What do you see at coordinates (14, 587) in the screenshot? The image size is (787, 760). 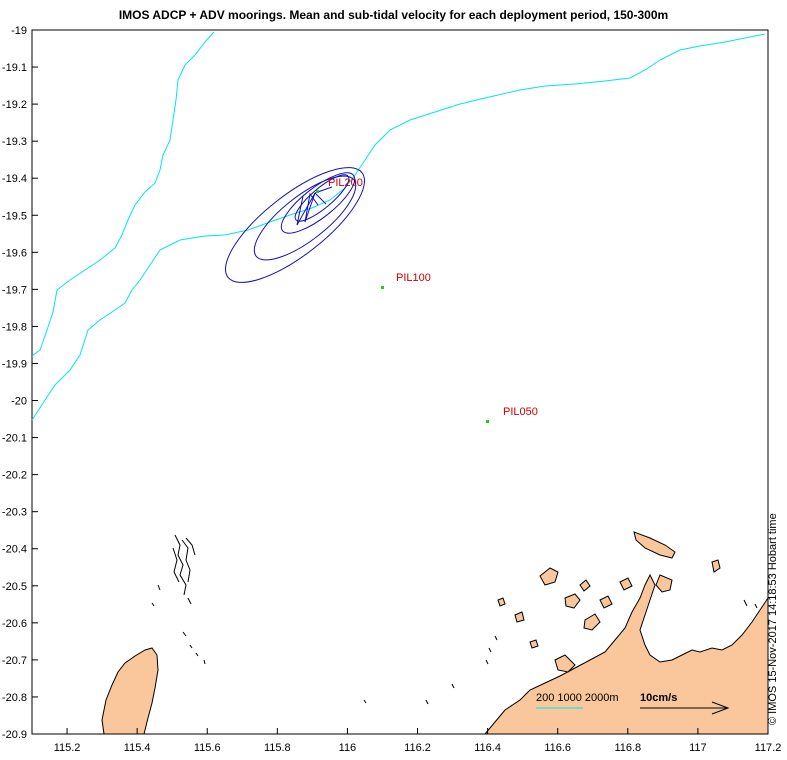 I see `y-tick-label: -20.5` at bounding box center [14, 587].